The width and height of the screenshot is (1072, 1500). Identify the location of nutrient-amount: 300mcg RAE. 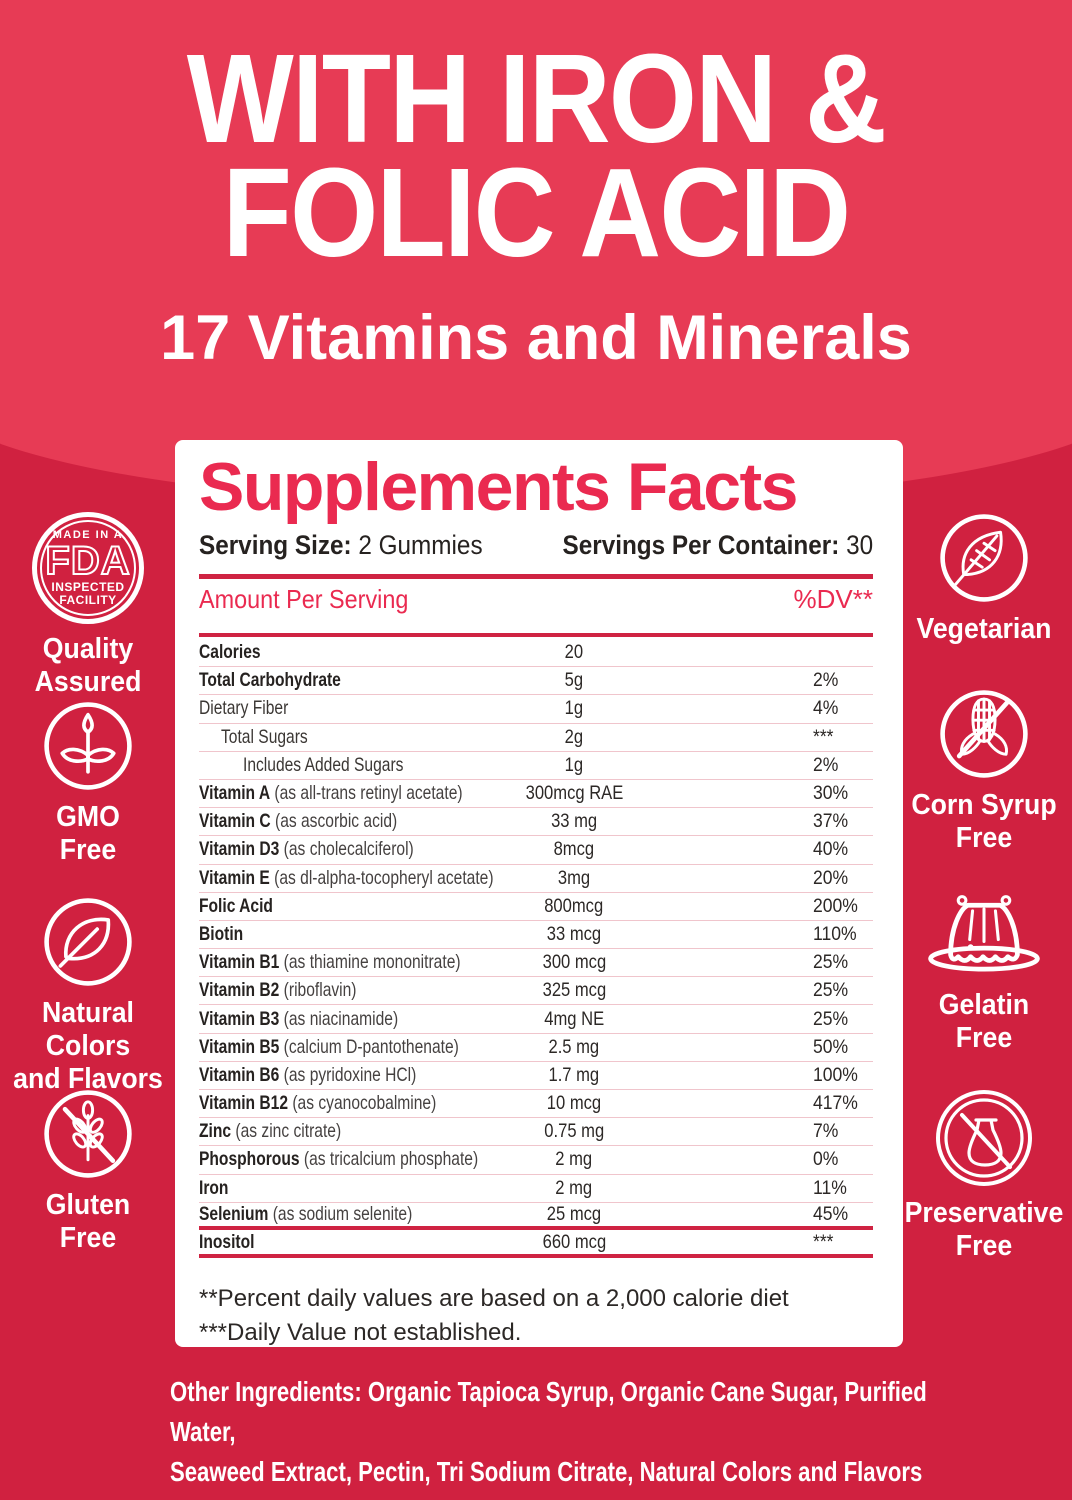
(574, 793).